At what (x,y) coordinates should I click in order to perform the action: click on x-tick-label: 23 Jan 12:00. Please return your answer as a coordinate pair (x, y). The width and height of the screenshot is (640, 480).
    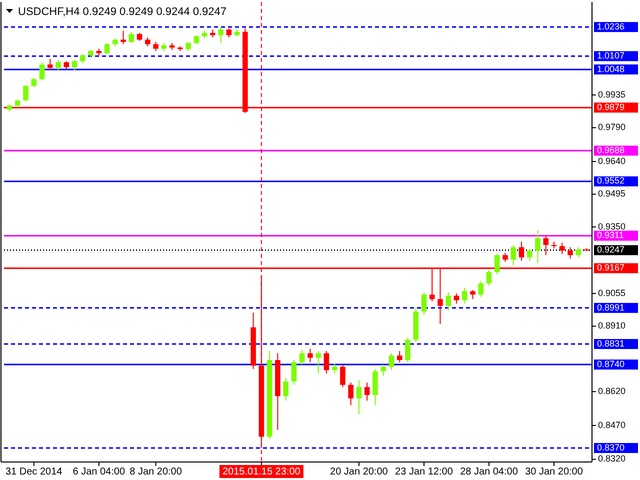
    Looking at the image, I should click on (424, 472).